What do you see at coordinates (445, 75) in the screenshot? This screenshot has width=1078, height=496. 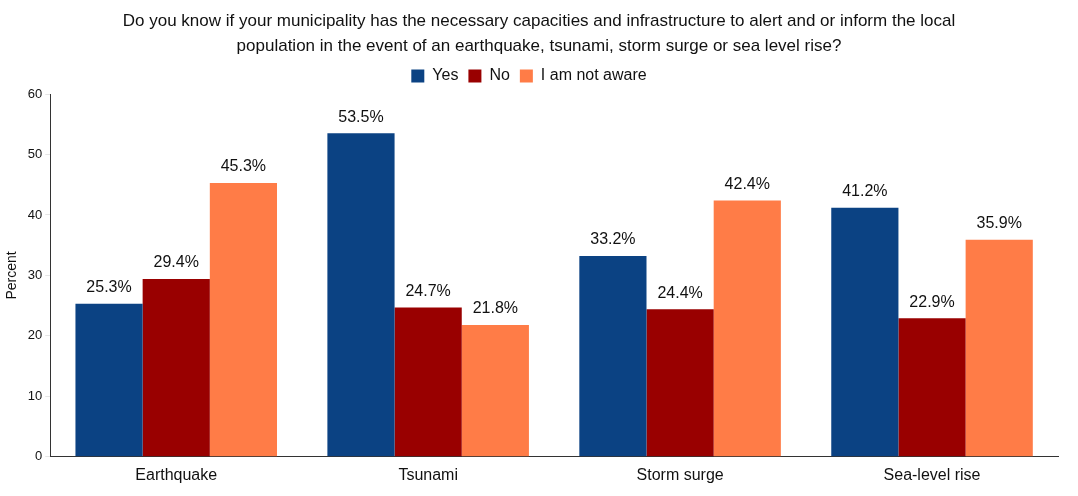 I see `legend-label: Yes` at bounding box center [445, 75].